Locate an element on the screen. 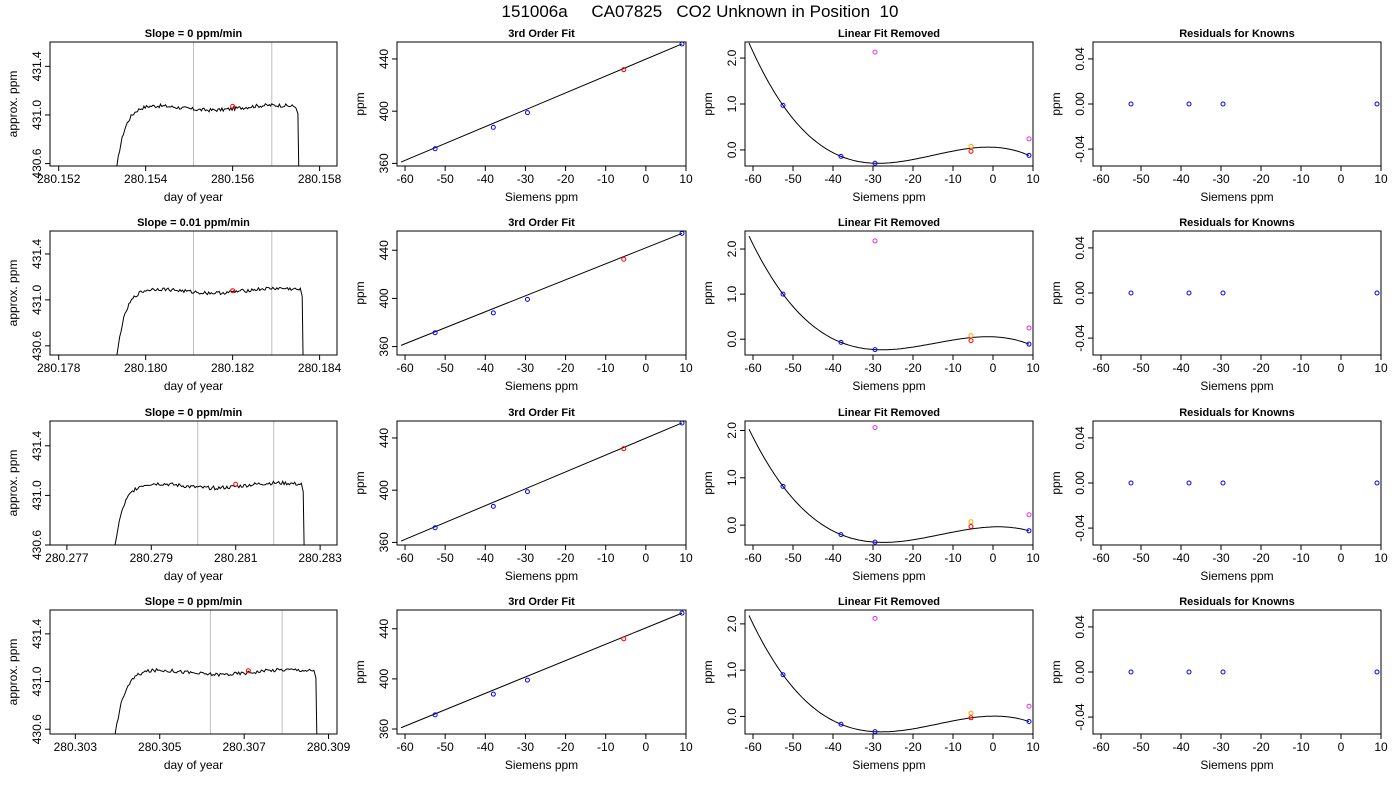 The height and width of the screenshot is (800, 1400). x-axis-label: day of year is located at coordinates (193, 197).